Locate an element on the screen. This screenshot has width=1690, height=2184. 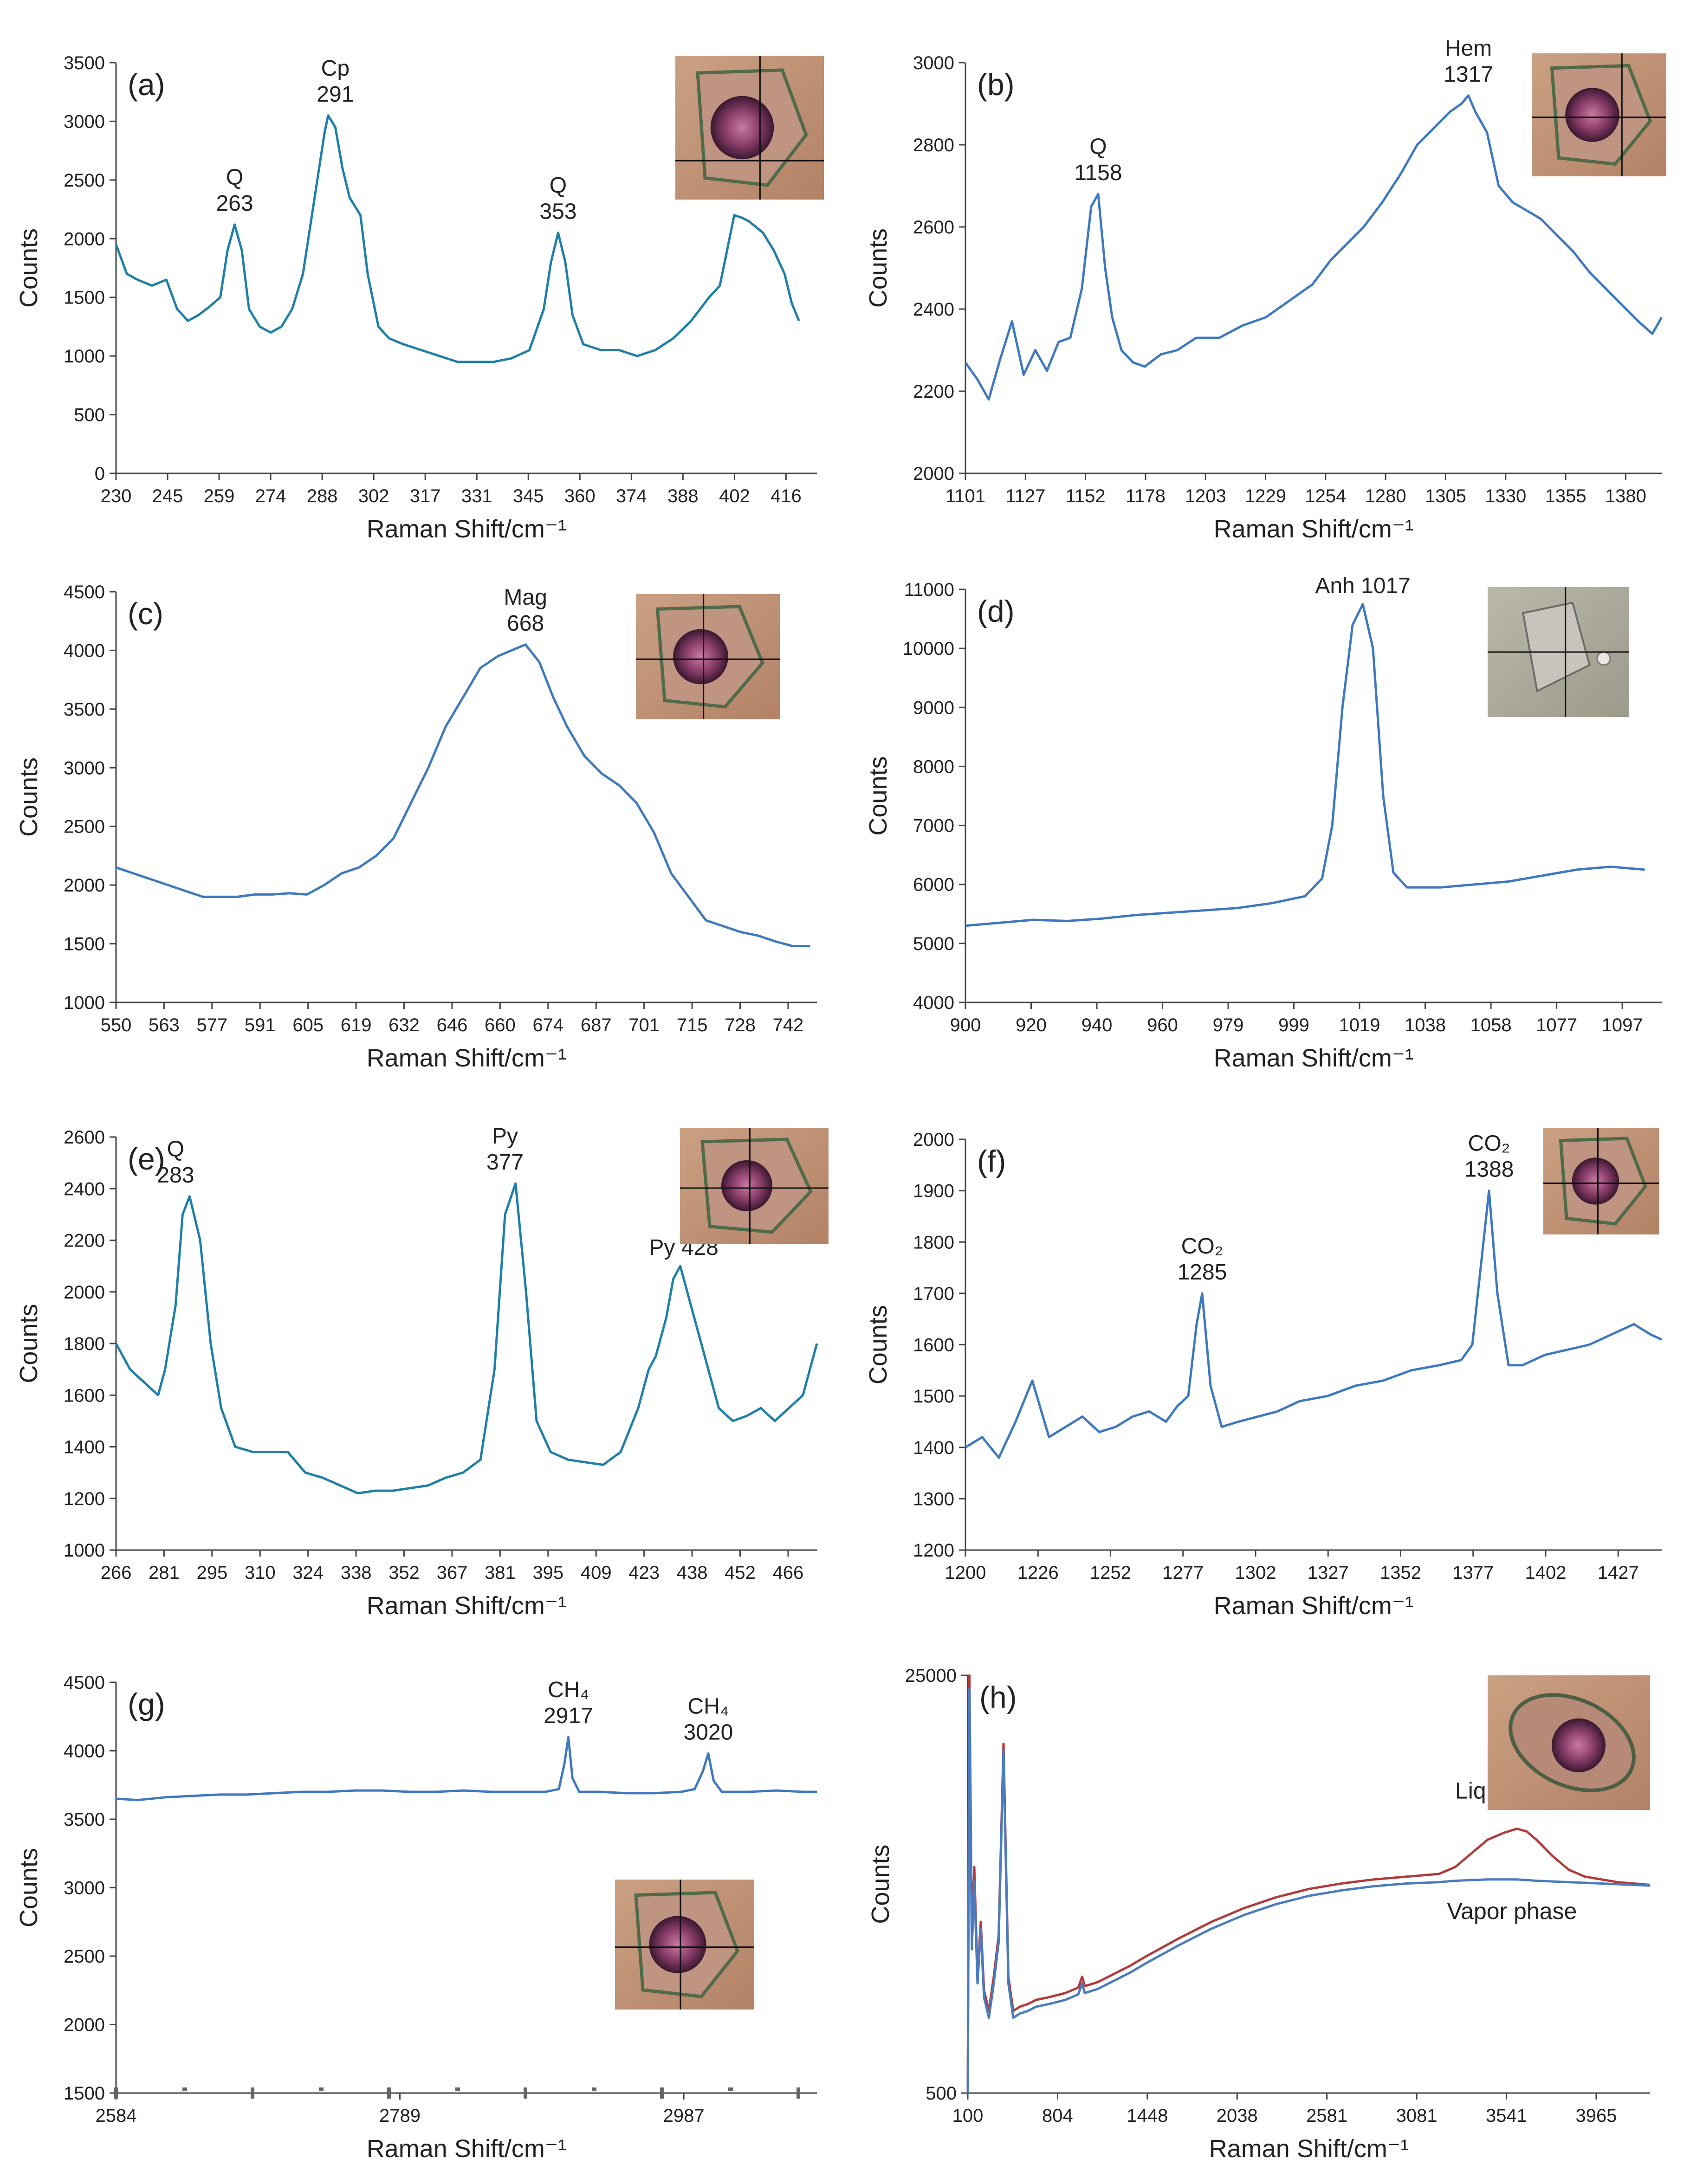
x-tick-label: 660 is located at coordinates (500, 1025).